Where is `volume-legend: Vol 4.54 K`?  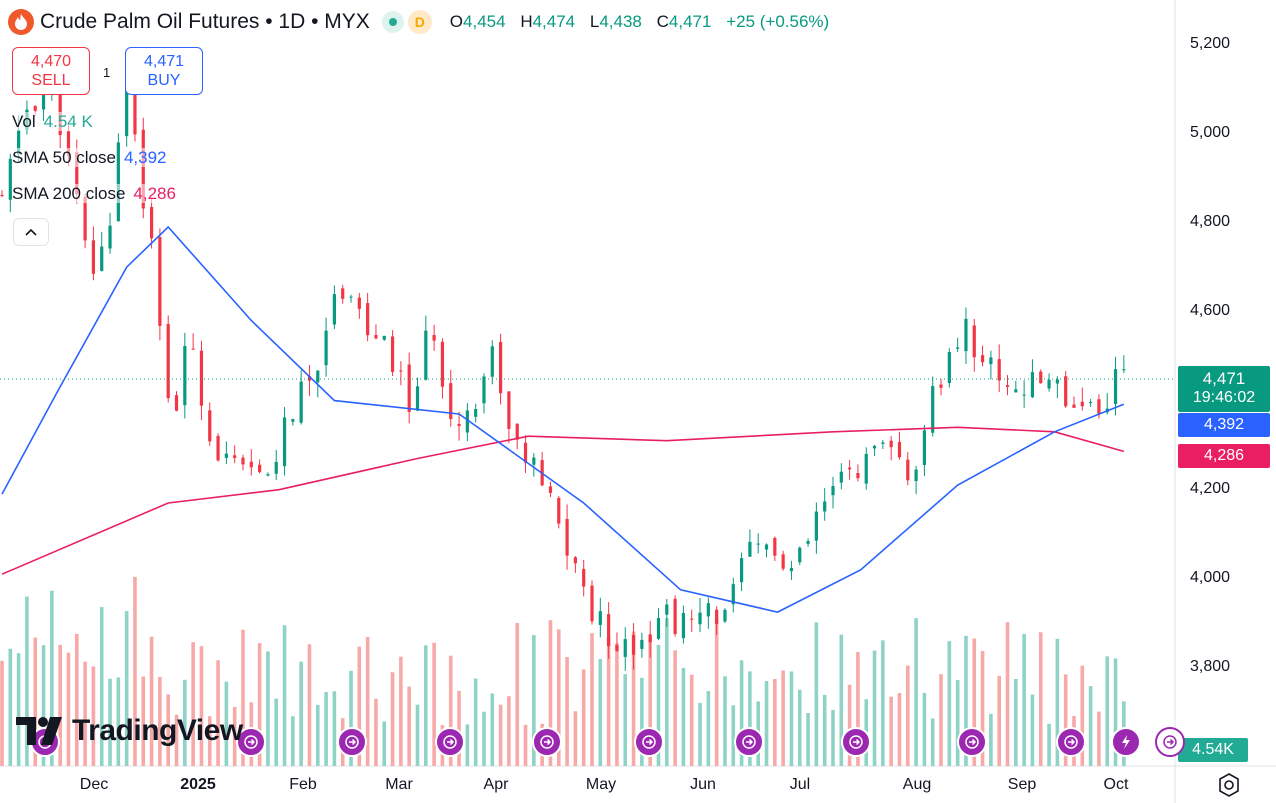
volume-legend: Vol 4.54 K is located at coordinates (52, 121).